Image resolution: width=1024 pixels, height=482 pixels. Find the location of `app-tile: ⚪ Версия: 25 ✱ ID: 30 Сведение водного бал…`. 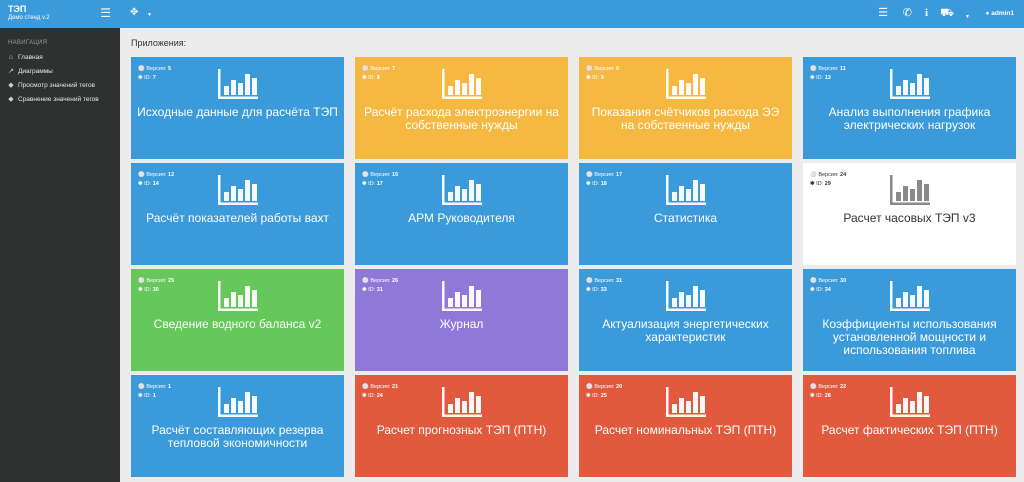

app-tile: ⚪ Версия: 25 ✱ ID: 30 Сведение водного бал… is located at coordinates (237, 320).